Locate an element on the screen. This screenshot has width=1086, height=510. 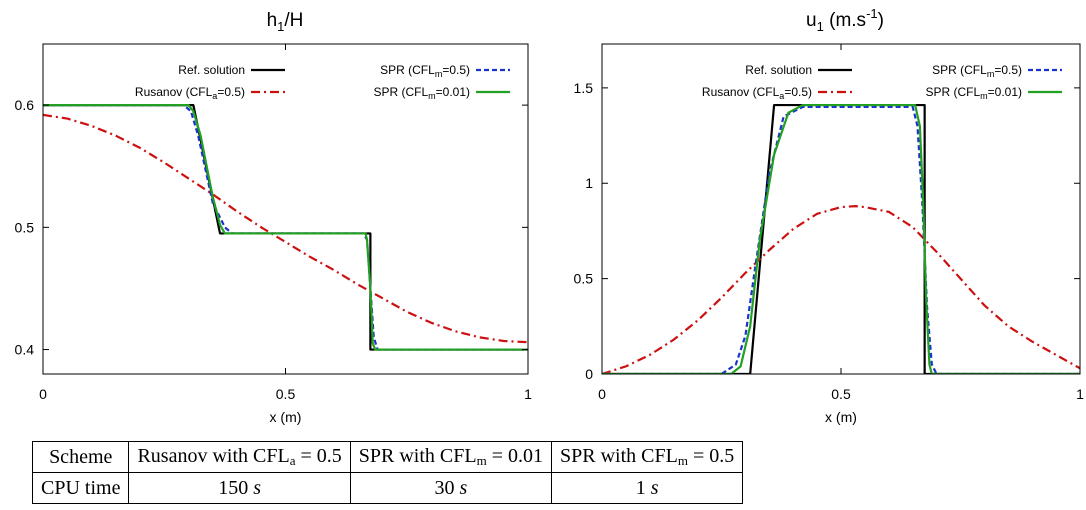
table-cell-scheme-rusanov: Rusanov with CFLa = 0.5 is located at coordinates (239, 457).